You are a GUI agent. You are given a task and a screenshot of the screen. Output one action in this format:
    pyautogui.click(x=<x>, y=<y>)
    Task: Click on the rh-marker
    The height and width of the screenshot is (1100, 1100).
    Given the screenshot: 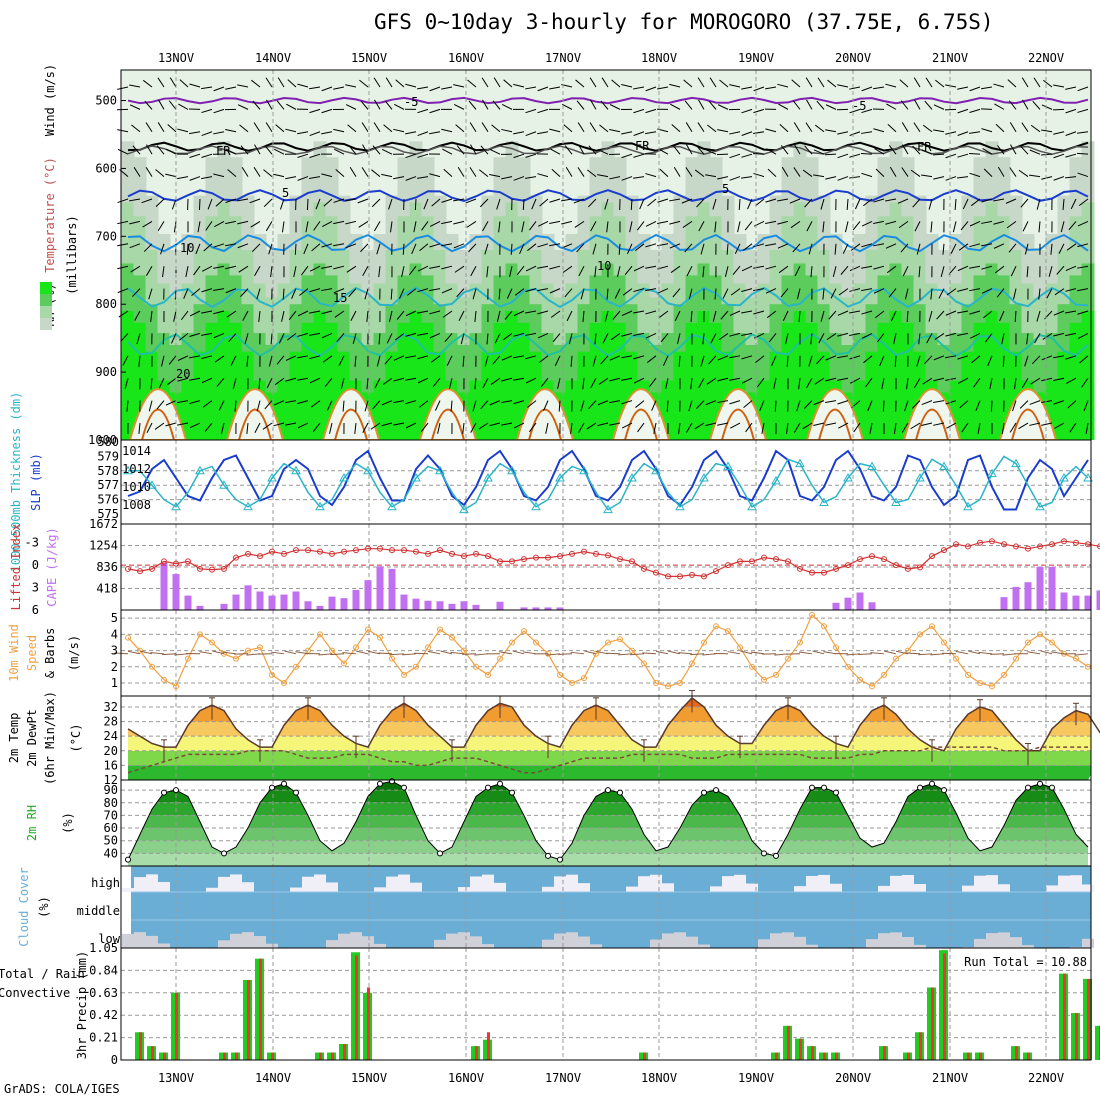 What is the action you would take?
    pyautogui.click(x=704, y=792)
    